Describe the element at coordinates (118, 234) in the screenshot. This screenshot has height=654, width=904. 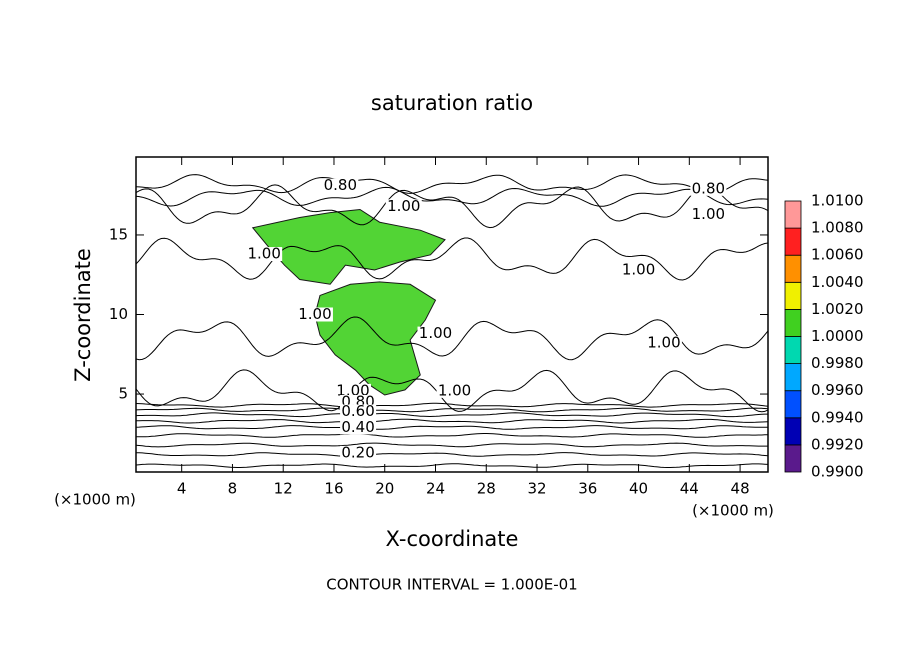
I see `y-tick-label: 15` at that location.